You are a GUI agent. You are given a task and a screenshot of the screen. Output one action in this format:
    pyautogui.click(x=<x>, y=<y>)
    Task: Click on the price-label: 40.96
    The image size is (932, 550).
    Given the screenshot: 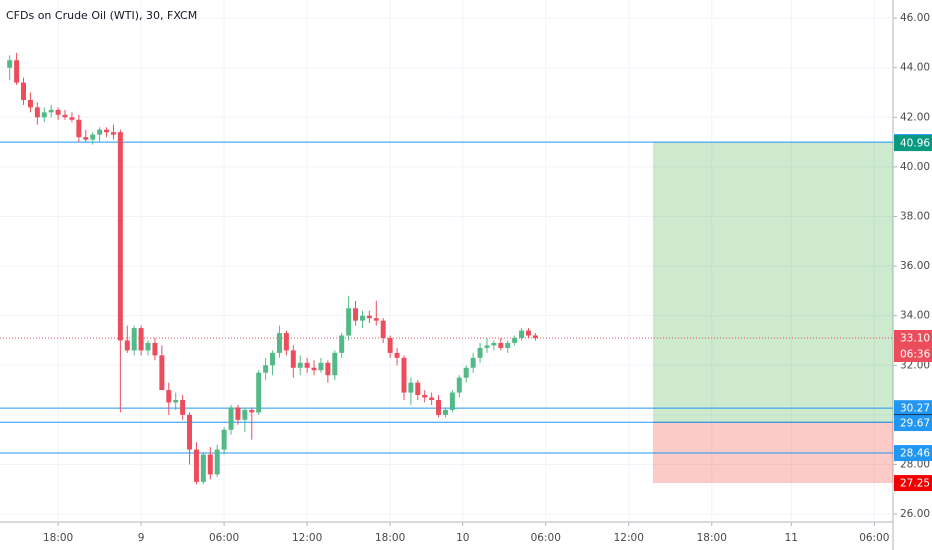 What is the action you would take?
    pyautogui.click(x=915, y=144)
    